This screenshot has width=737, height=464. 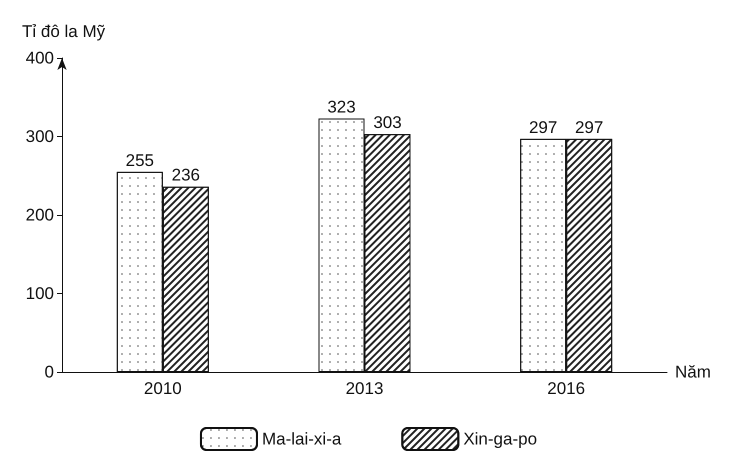 What do you see at coordinates (40, 136) in the screenshot?
I see `y-tick-label: 300` at bounding box center [40, 136].